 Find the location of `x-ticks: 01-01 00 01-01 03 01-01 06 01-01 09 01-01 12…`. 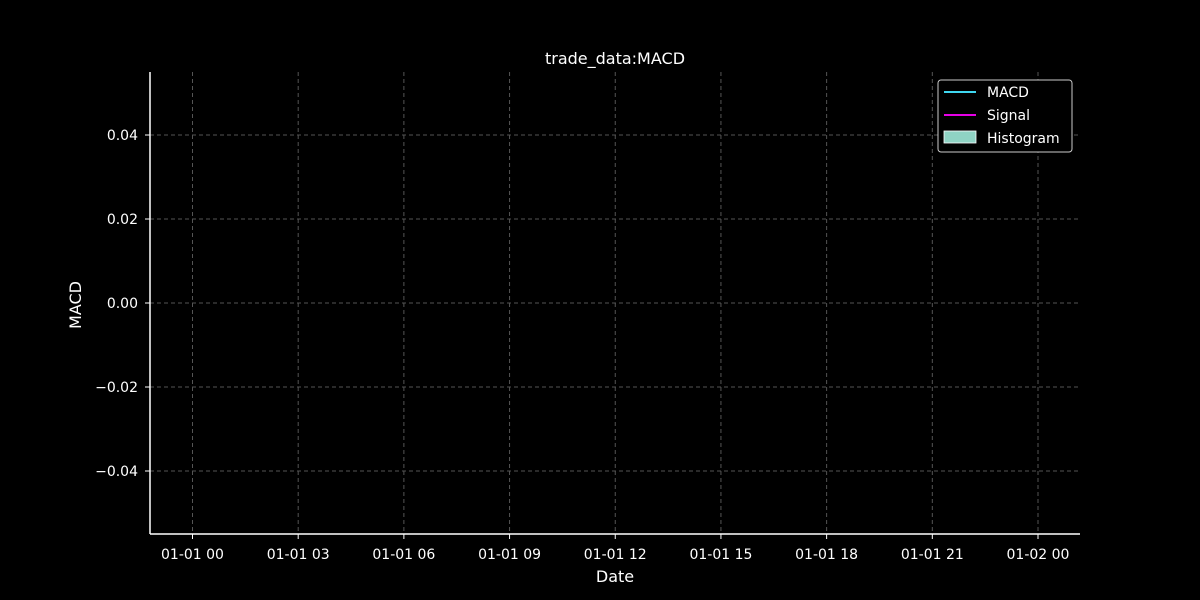

x-ticks: 01-01 00 01-01 03 01-01 06 01-01 09 01-01 12… is located at coordinates (615, 548).